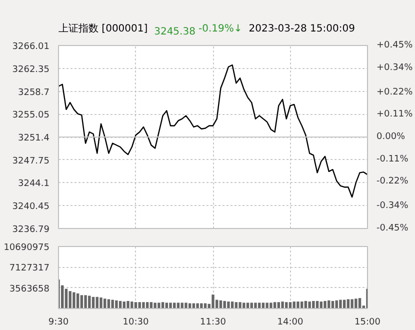 The image size is (415, 330). I want to click on text: -0.19%↓, so click(220, 29).